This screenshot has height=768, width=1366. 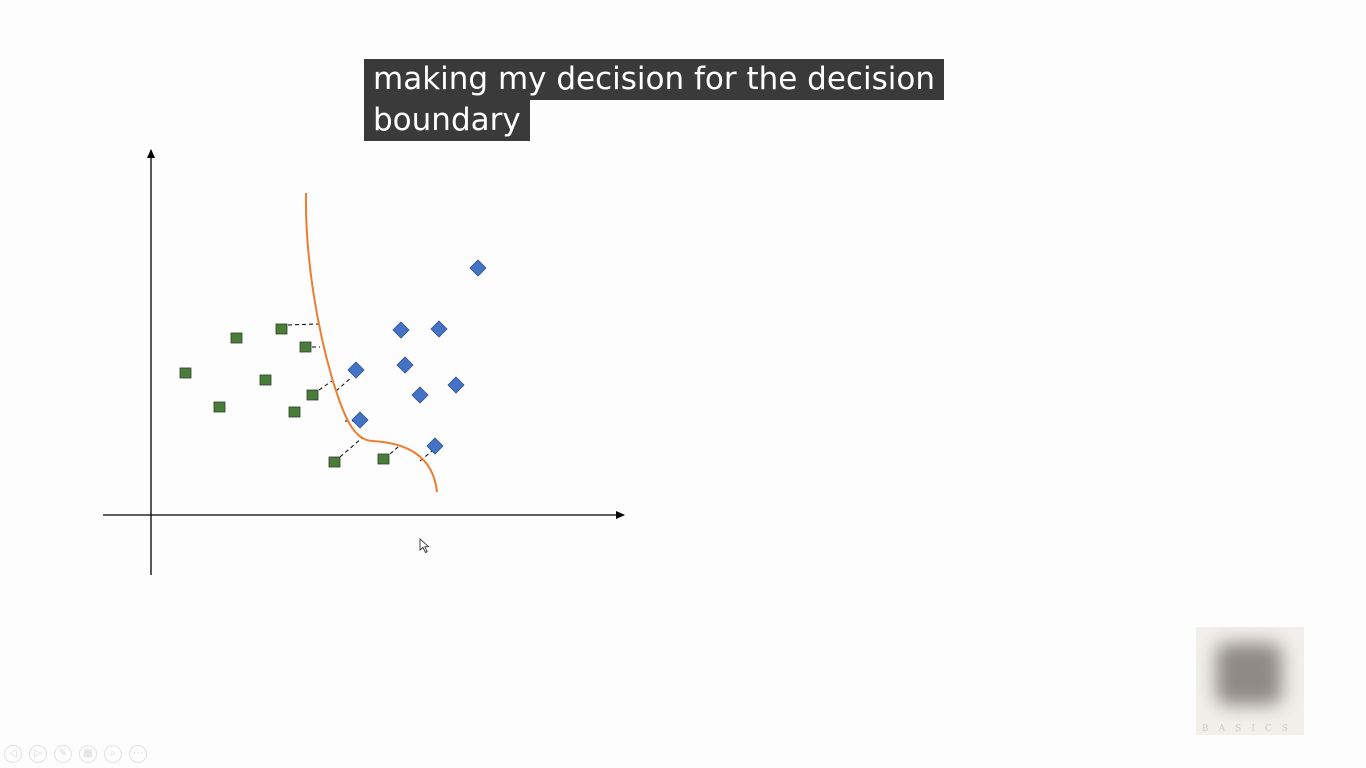 I want to click on decision-boundary-curve, so click(x=371, y=342).